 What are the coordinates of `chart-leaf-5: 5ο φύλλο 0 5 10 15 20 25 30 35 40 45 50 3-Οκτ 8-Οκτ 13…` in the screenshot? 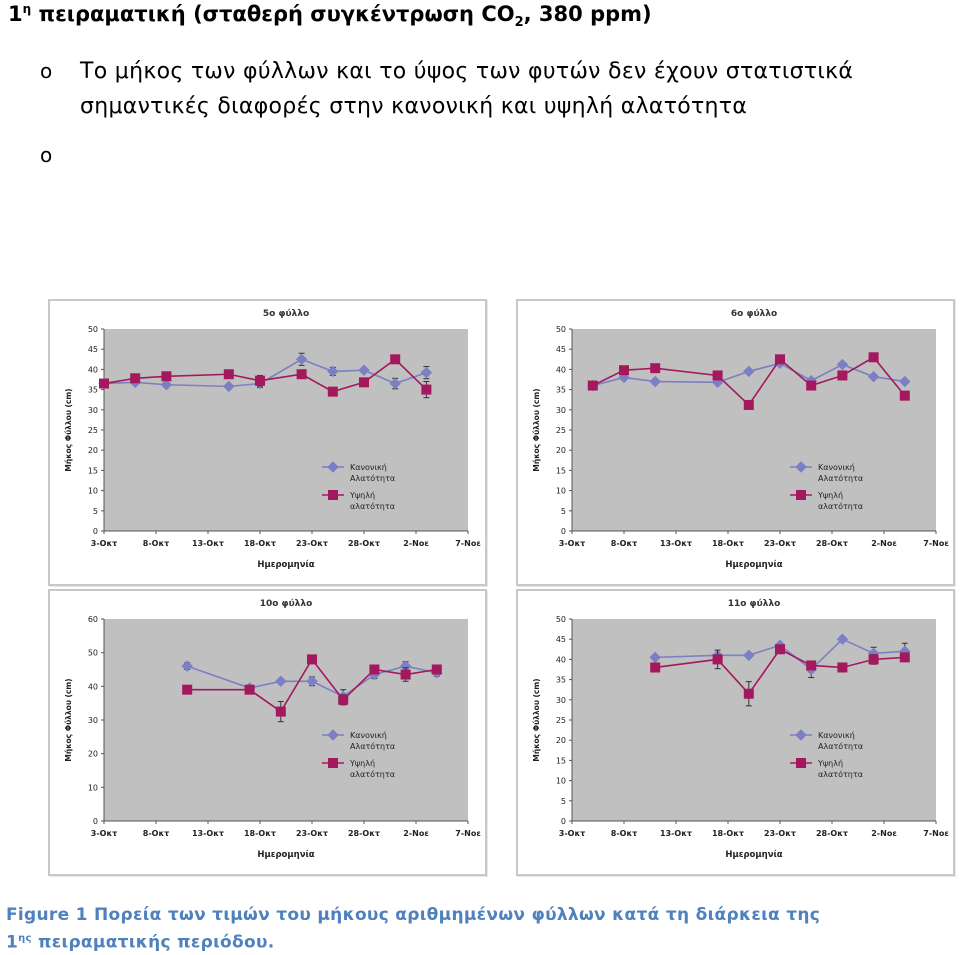 It's located at (267, 442).